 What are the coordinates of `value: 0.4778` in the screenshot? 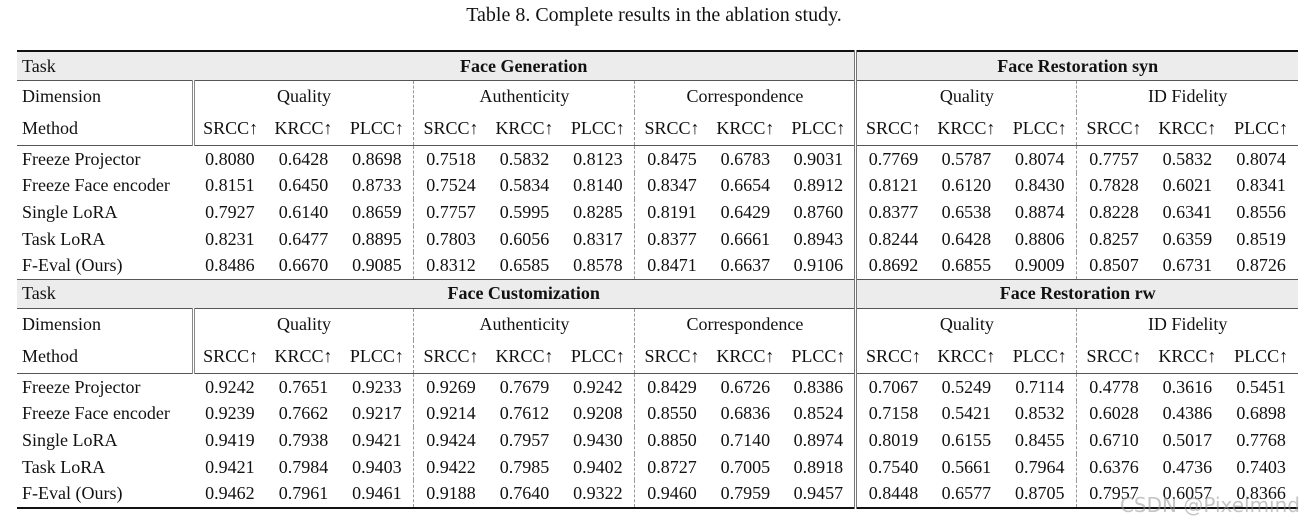 It's located at (1114, 386).